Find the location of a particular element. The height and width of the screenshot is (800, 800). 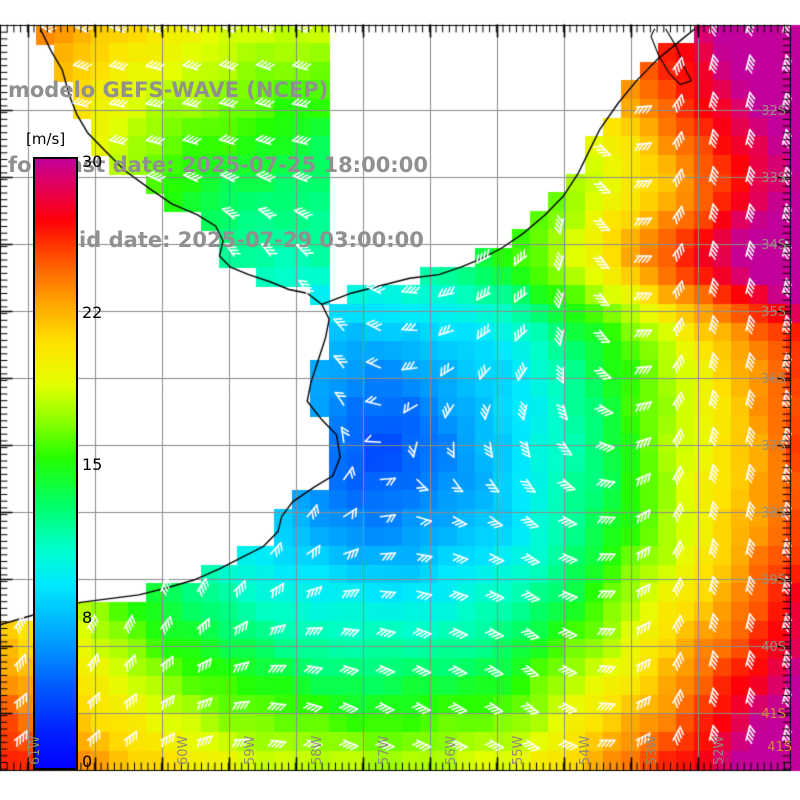

lon-label-55w: 55W is located at coordinates (518, 750).